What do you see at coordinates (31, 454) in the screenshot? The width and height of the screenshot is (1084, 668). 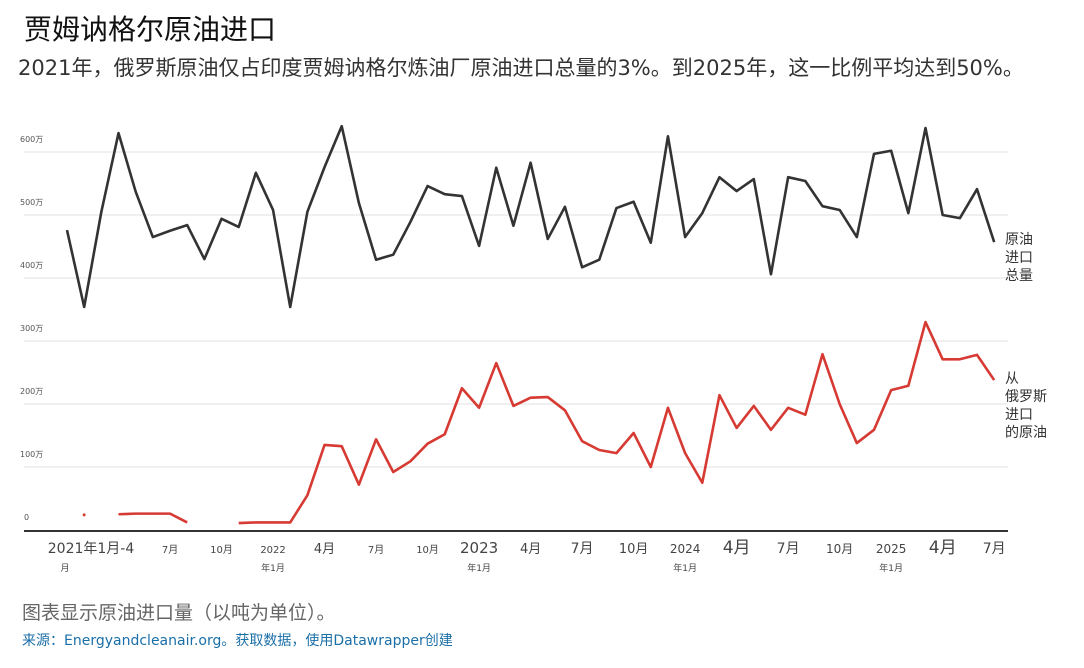 I see `y-tick-label: 100万` at bounding box center [31, 454].